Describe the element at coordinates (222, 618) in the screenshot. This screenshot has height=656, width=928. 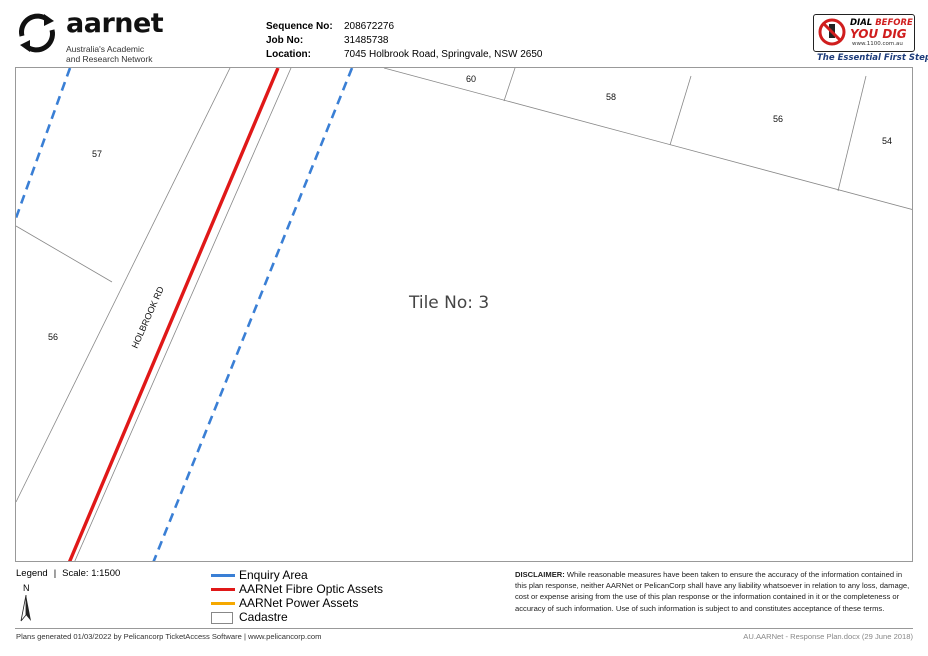
I see `cadastre-swatch` at that location.